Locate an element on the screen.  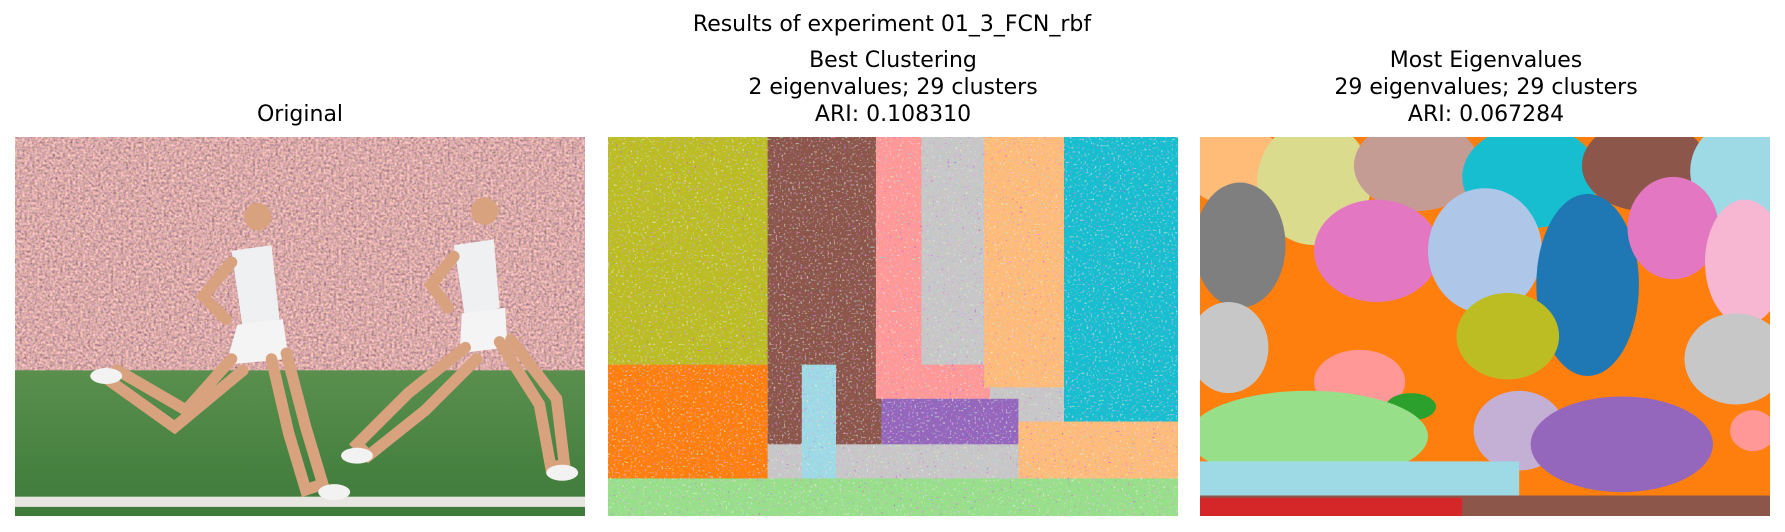
panel-title: 2 eigenvalues; 29 clusters is located at coordinates (892, 87).